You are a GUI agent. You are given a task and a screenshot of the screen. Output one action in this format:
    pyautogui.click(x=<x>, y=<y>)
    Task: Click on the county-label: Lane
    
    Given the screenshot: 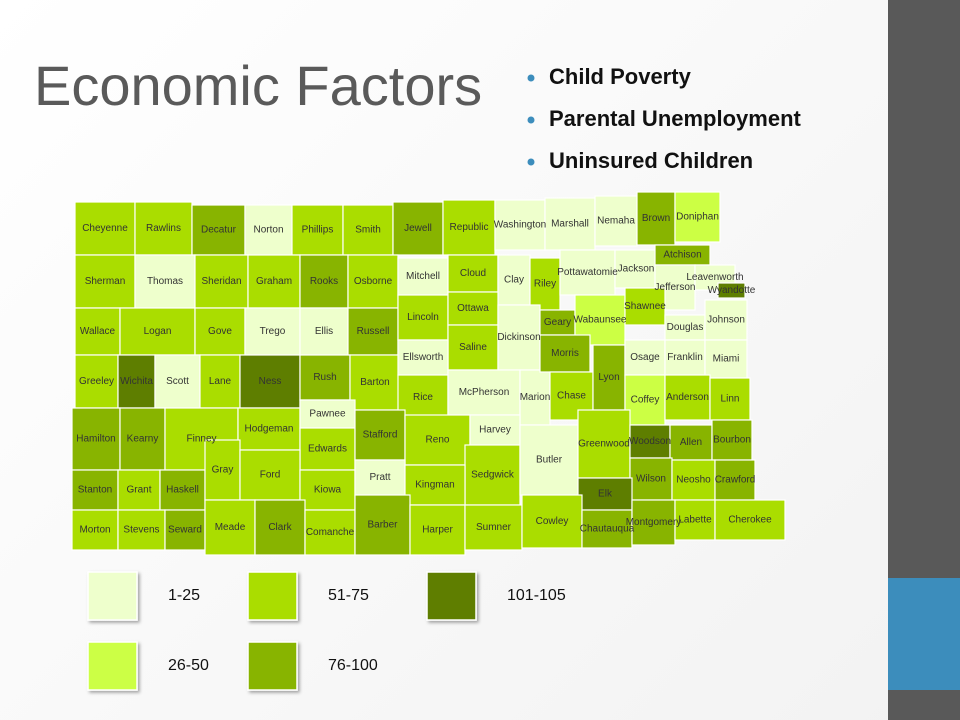 What is the action you would take?
    pyautogui.click(x=220, y=381)
    